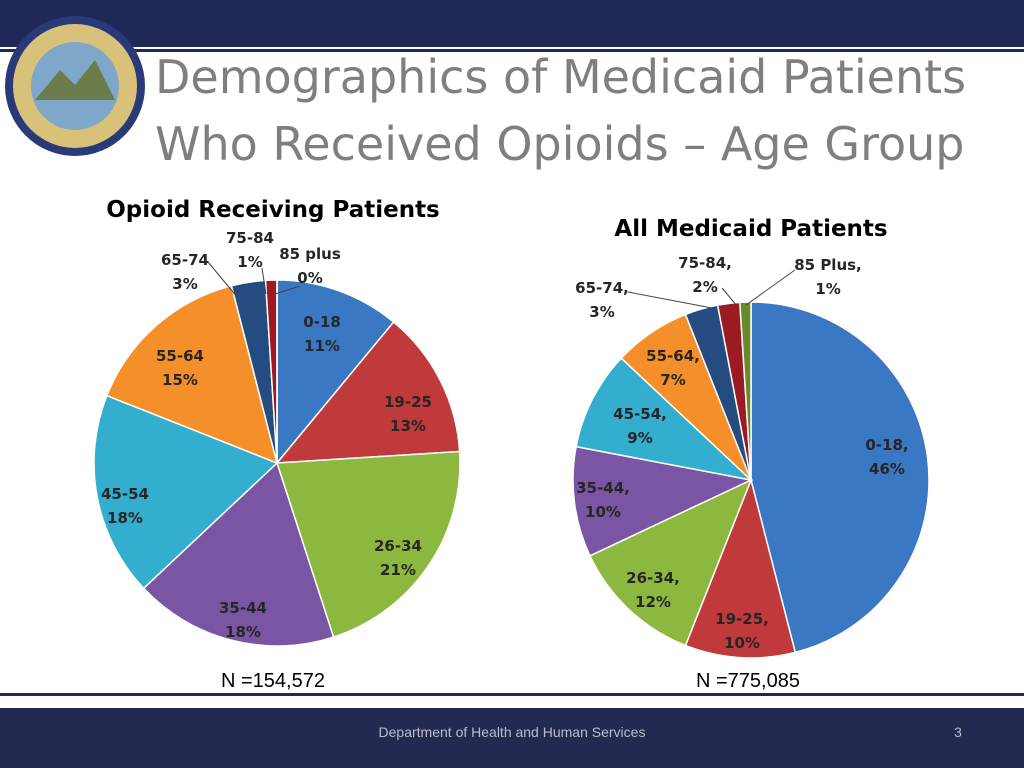 This screenshot has width=1024, height=768. What do you see at coordinates (273, 681) in the screenshot?
I see `annotation: N =154,572` at bounding box center [273, 681].